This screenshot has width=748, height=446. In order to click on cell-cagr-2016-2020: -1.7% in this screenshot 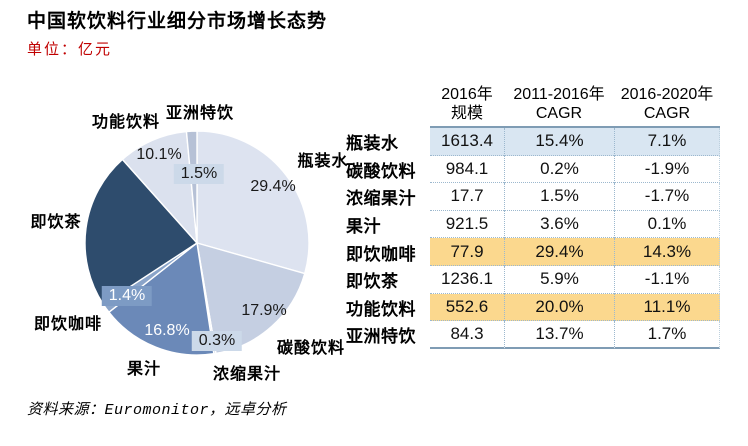, I will do `click(667, 197)`.